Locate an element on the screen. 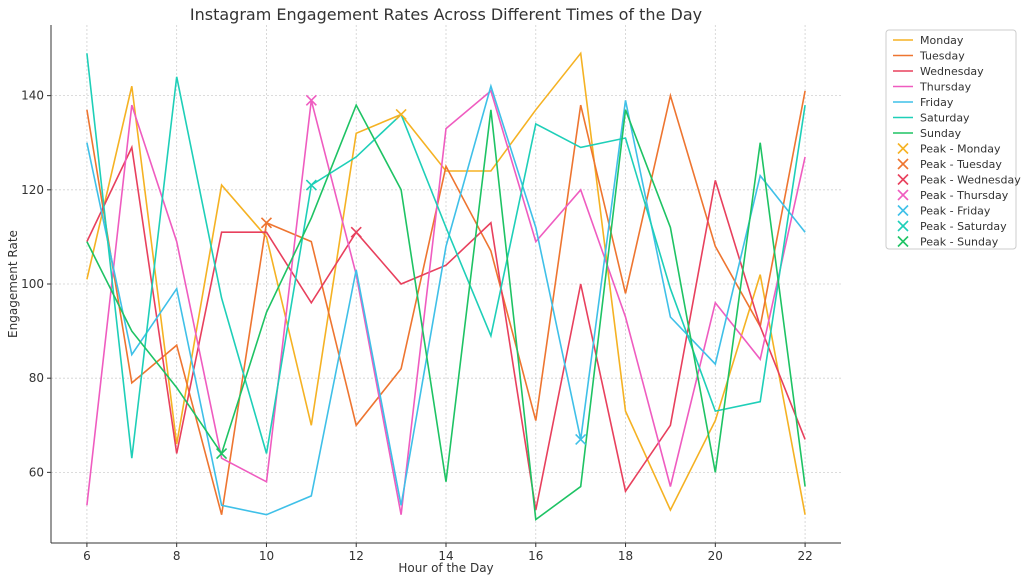 The height and width of the screenshot is (586, 1024). legend-label: Peak - Tuesday is located at coordinates (961, 164).